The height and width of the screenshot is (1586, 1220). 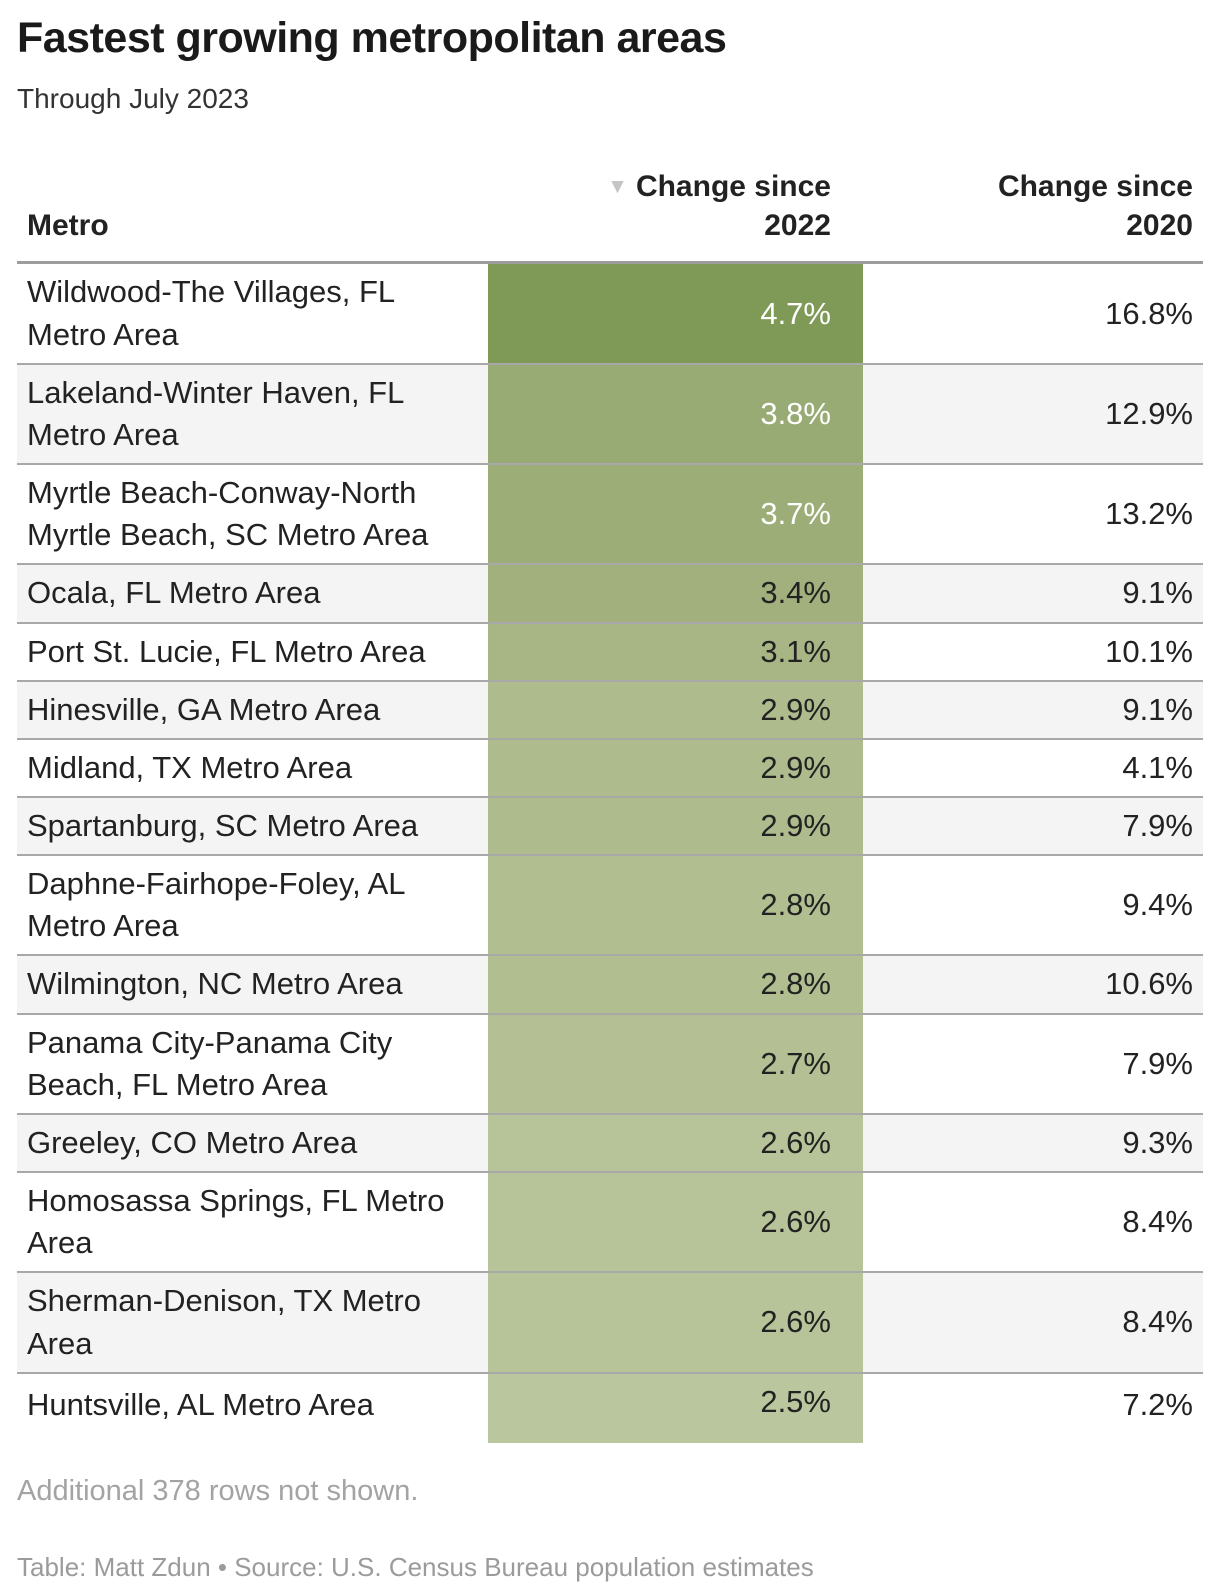 I want to click on table-row: Homosassa Springs, FL Metro Area 2.6% 8.4%, so click(x=610, y=1222).